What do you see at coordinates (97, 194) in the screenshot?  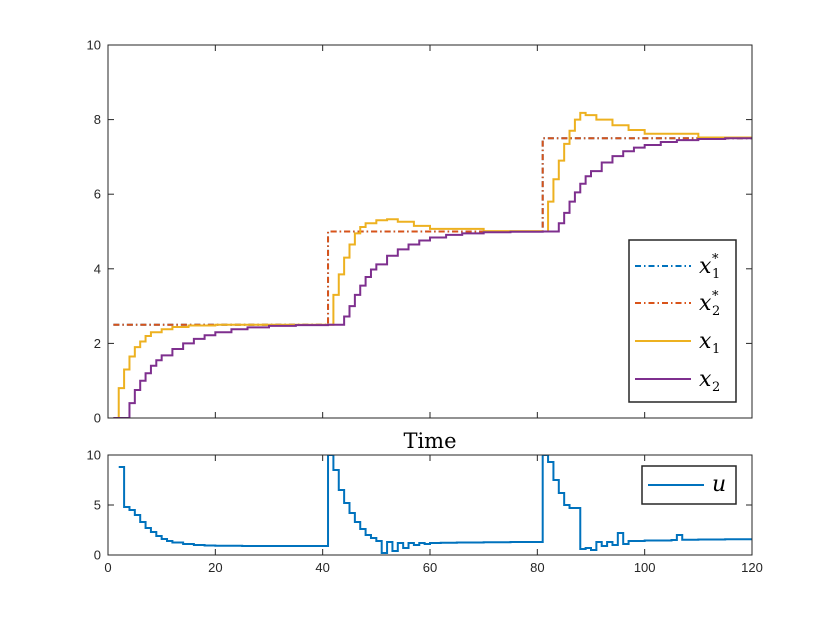 I see `y-tick-label: 6` at bounding box center [97, 194].